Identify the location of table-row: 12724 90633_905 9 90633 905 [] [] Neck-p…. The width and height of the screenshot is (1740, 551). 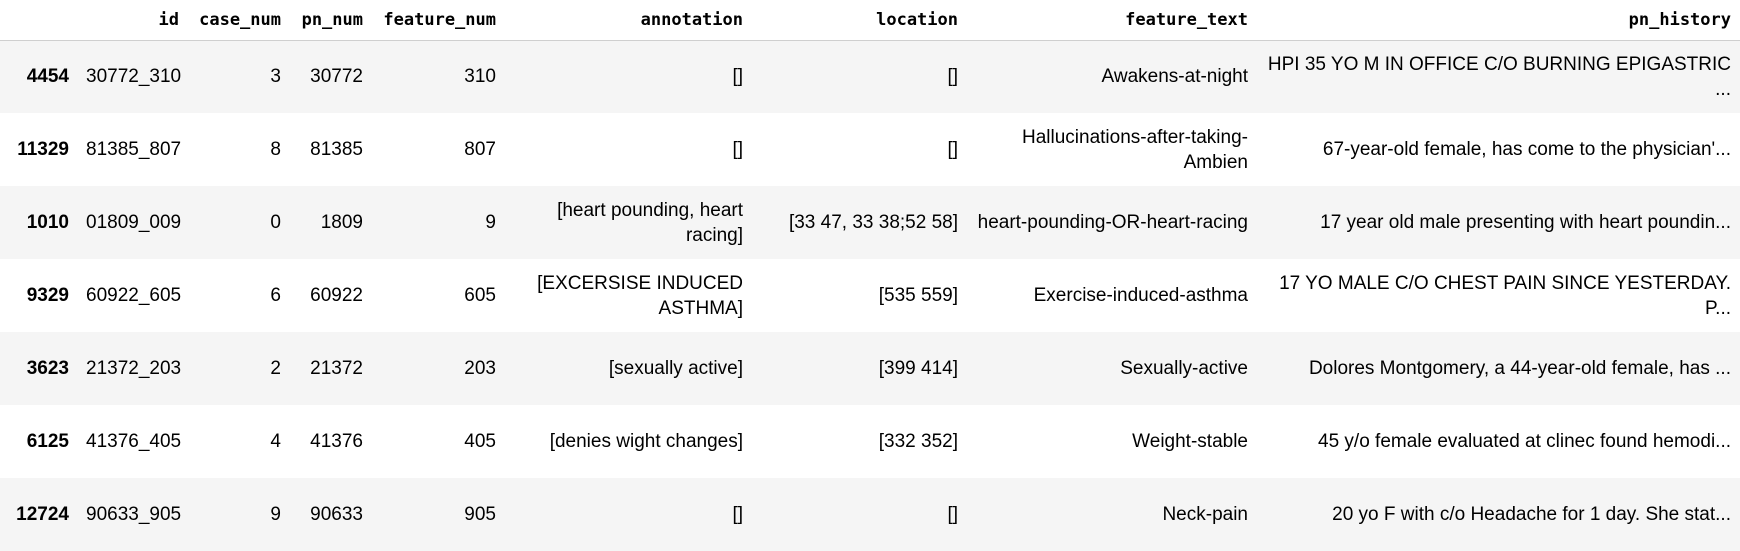
(870, 514).